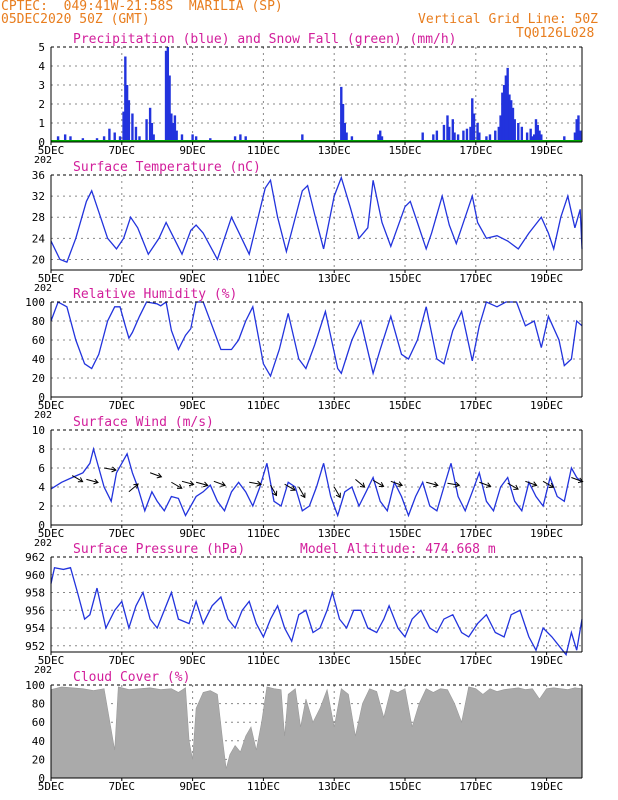 The image size is (618, 800). I want to click on y-tick-label: 962, so click(35, 557).